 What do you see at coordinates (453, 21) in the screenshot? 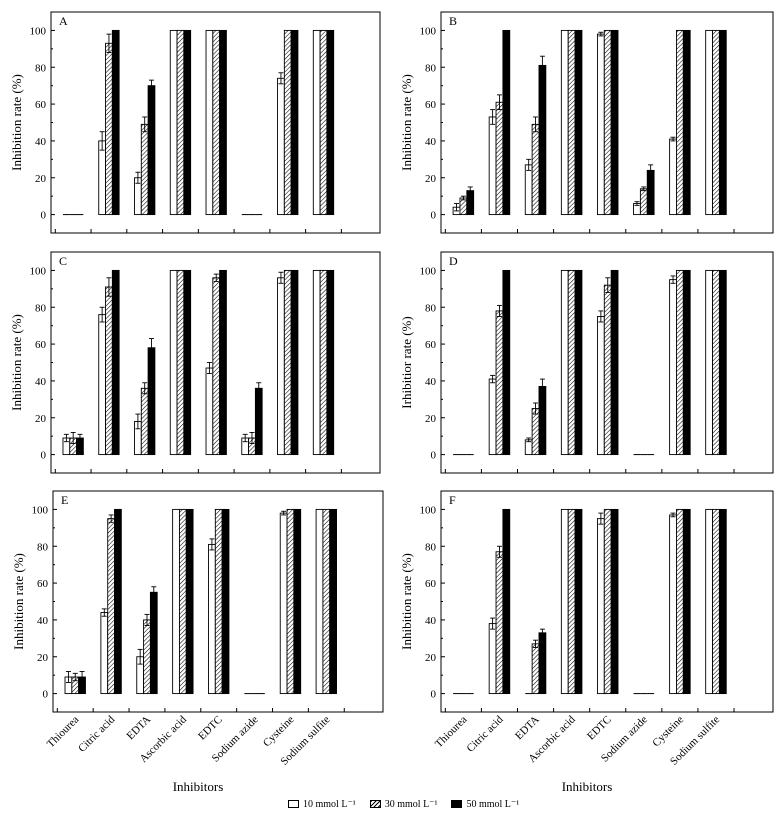
I see `panel-letter: B` at bounding box center [453, 21].